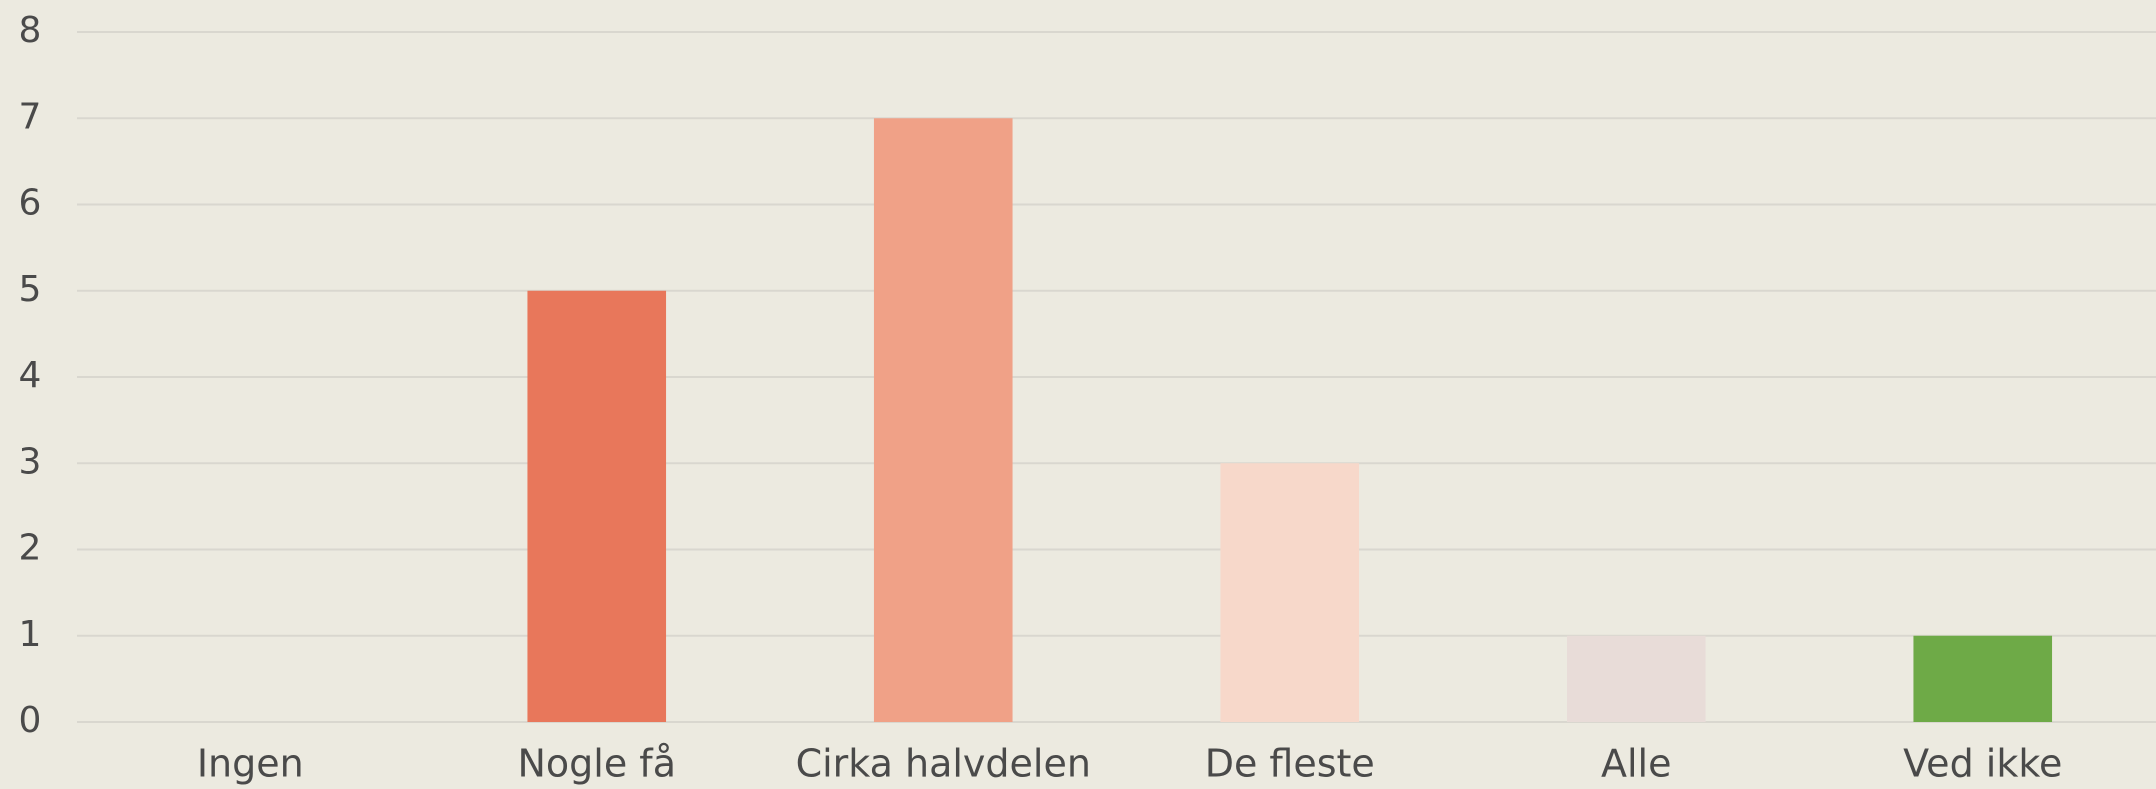 This screenshot has width=2156, height=789. I want to click on y-tick-label: 8, so click(30, 30).